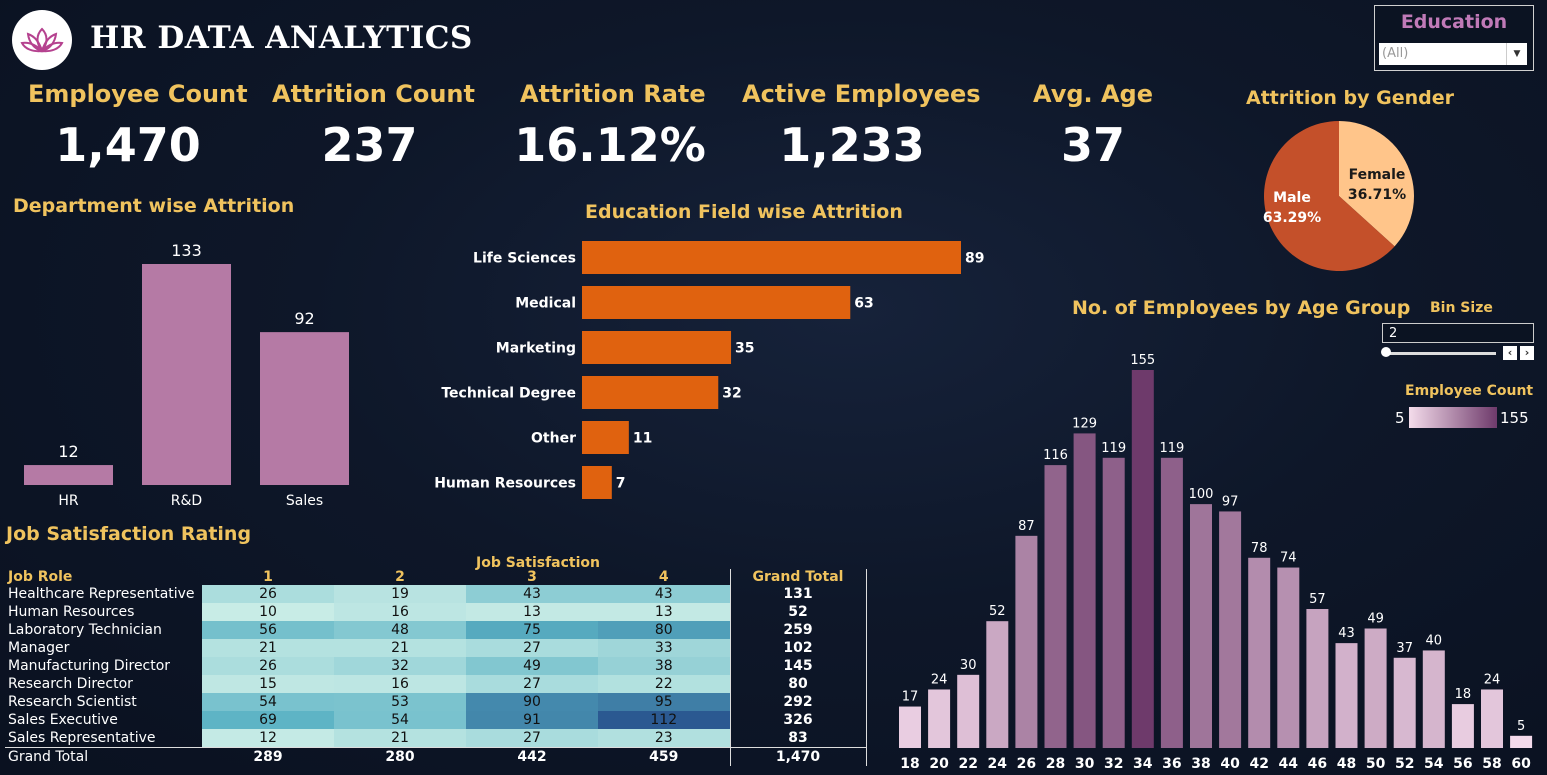 This screenshot has width=1547, height=775. What do you see at coordinates (268, 594) in the screenshot?
I see `satisfaction-cell: 26` at bounding box center [268, 594].